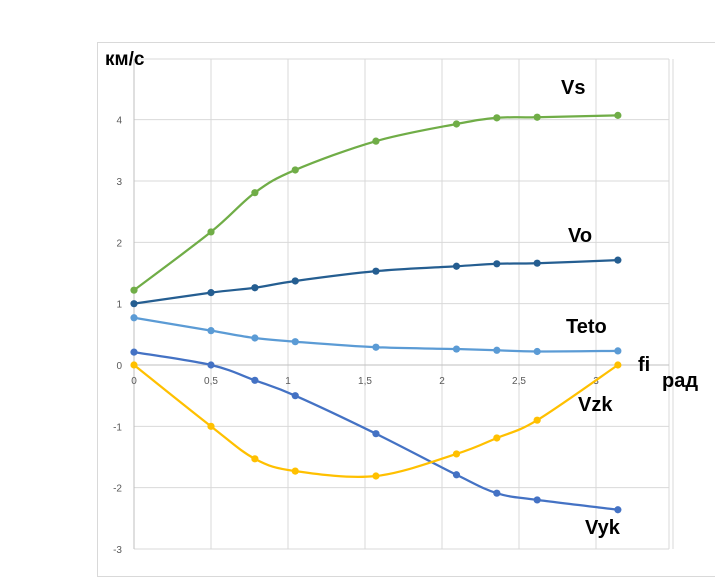  I want to click on series-label-vs: Vs, so click(573, 88).